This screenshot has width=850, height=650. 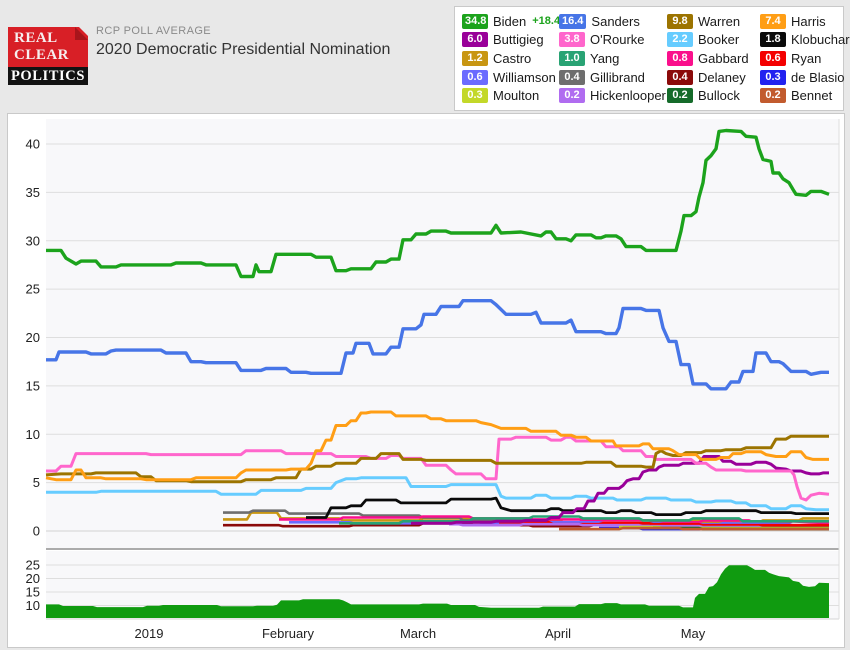 I want to click on legend-entry-warren: 9.8 Warren, so click(x=712, y=21).